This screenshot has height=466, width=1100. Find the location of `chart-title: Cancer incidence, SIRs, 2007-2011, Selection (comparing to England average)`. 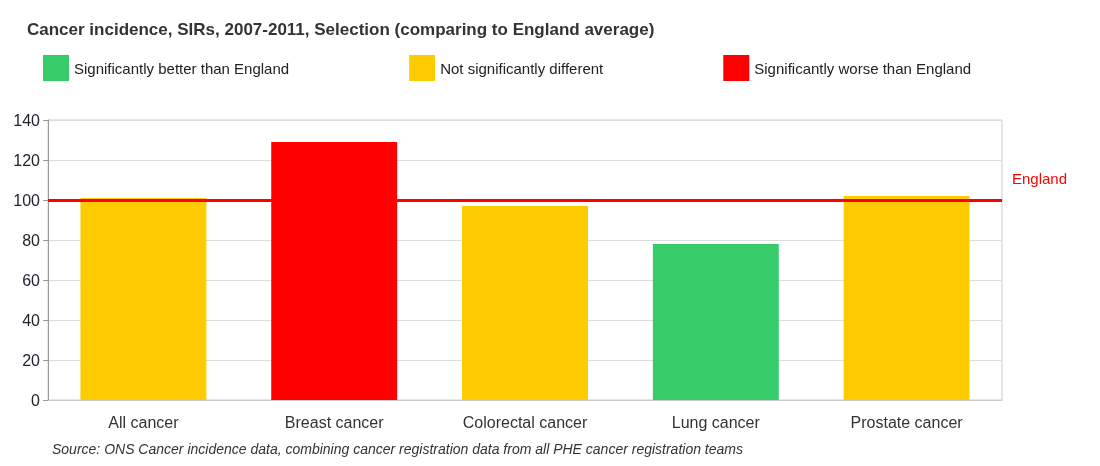

chart-title: Cancer incidence, SIRs, 2007-2011, Selection (comparing to England average) is located at coordinates (341, 29).